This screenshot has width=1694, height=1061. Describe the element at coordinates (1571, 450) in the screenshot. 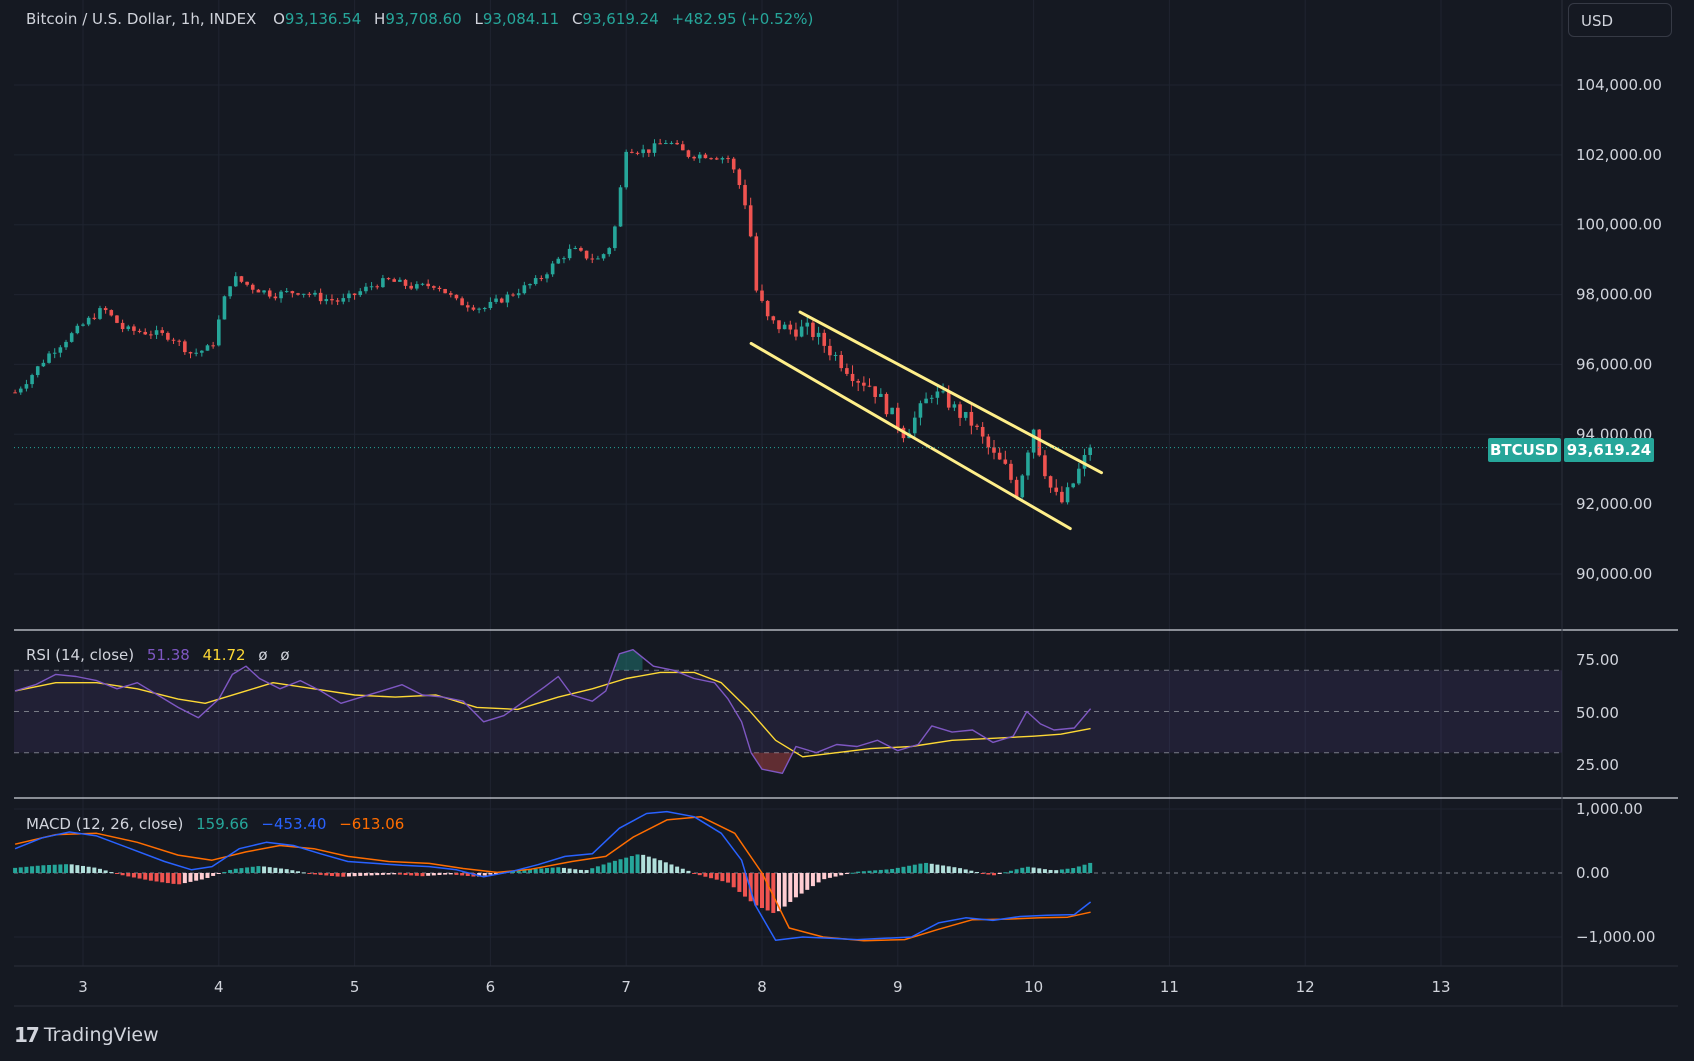

I see `price-badge: BTCUSD 93,619.24` at that location.